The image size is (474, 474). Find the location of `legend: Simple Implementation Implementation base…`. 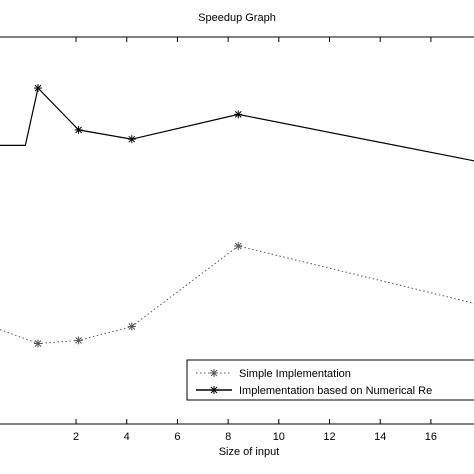

legend: Simple Implementation Implementation base… is located at coordinates (330, 380).